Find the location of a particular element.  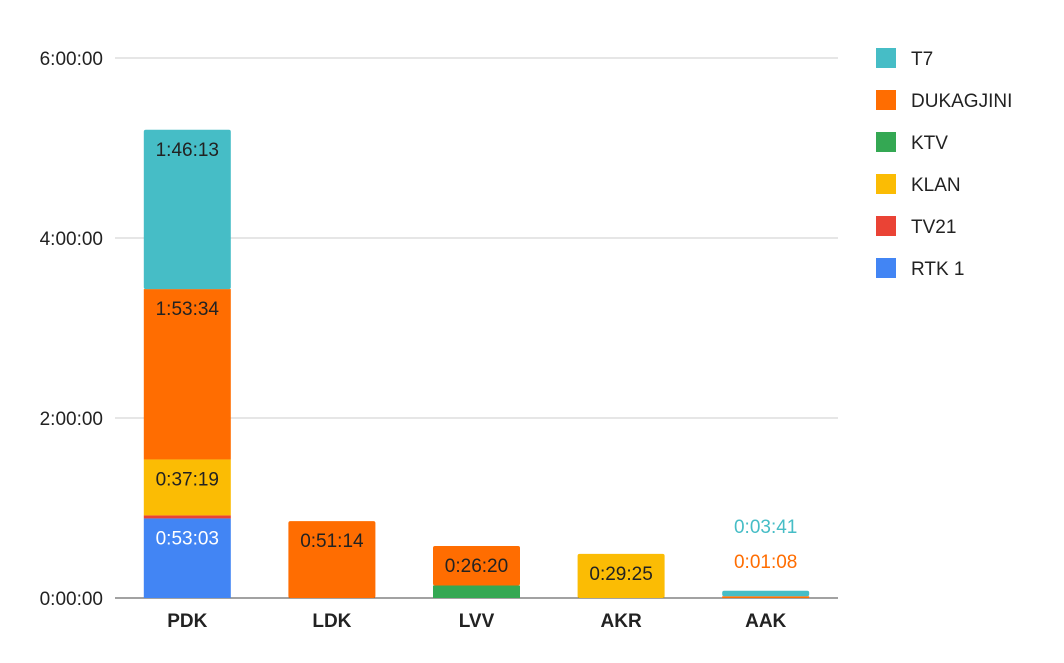

data-label: 1:46:13 is located at coordinates (187, 150).